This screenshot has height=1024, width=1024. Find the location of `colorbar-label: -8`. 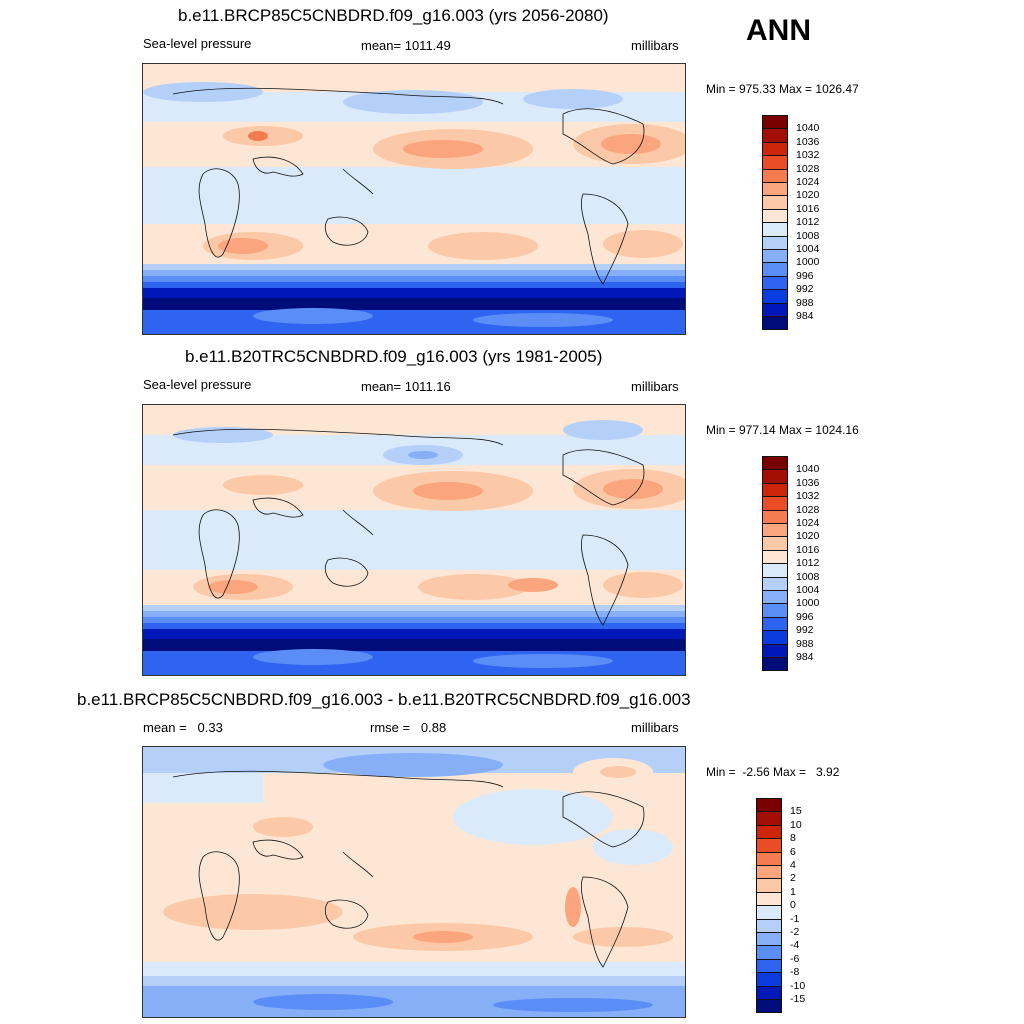

colorbar-label: -8 is located at coordinates (795, 972).